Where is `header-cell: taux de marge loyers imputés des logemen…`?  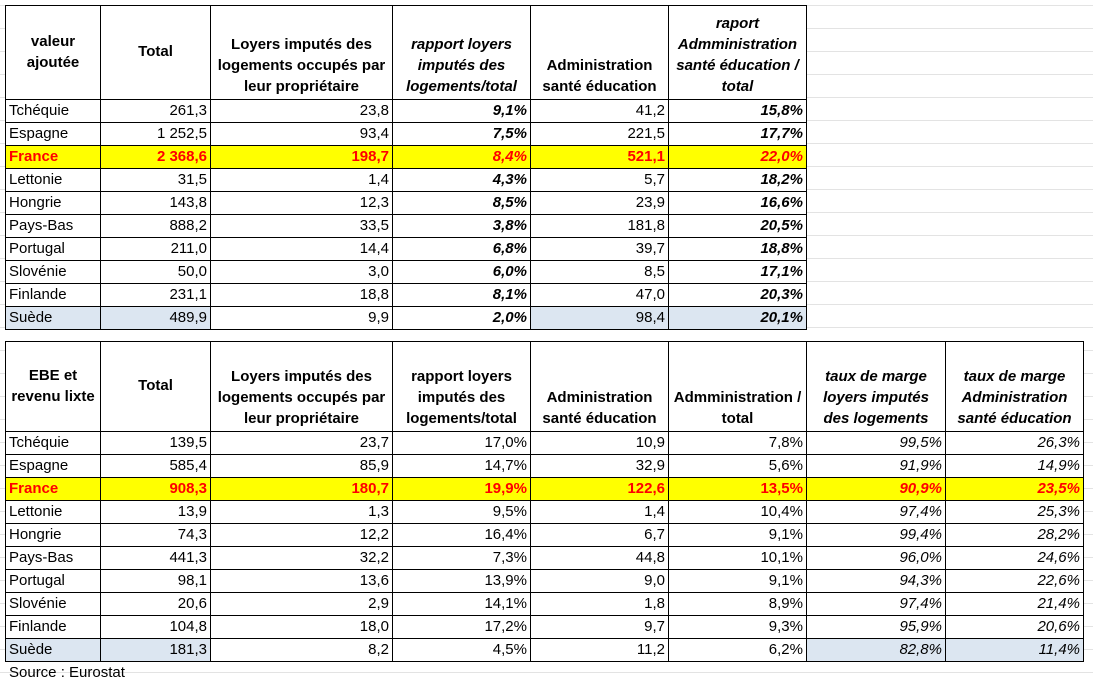 header-cell: taux de marge loyers imputés des logemen… is located at coordinates (876, 386).